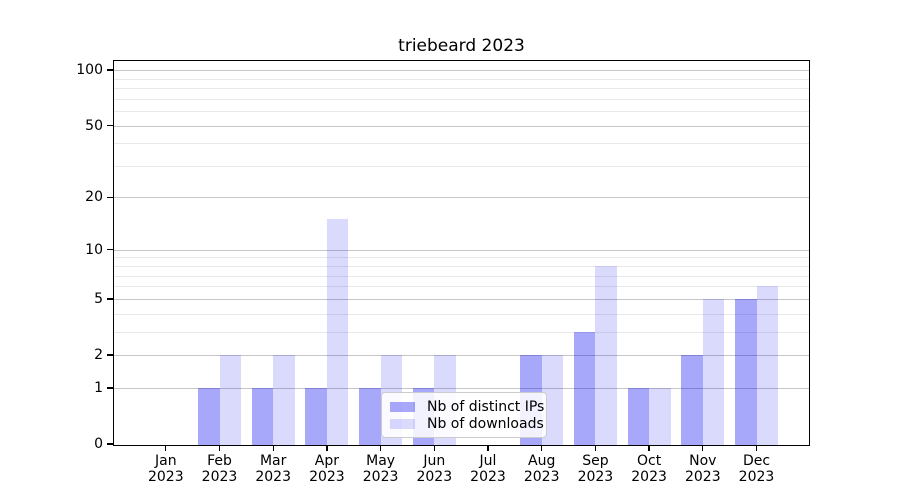 This screenshot has width=900, height=500. I want to click on legend-item-distinct-ips: Nb of distinct IPs, so click(467, 407).